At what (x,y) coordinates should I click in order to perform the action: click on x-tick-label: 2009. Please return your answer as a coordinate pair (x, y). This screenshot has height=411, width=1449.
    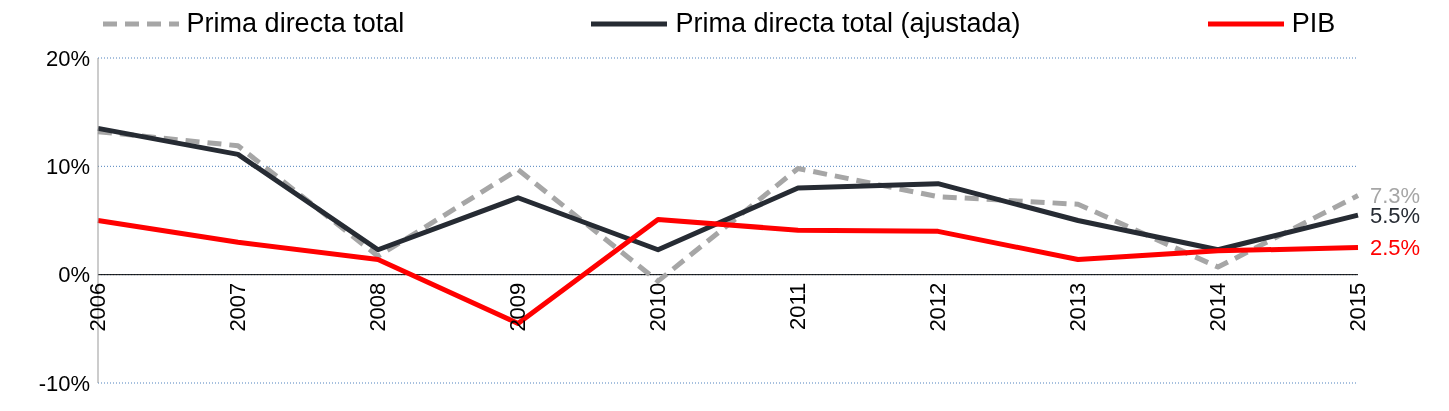
    Looking at the image, I should click on (518, 307).